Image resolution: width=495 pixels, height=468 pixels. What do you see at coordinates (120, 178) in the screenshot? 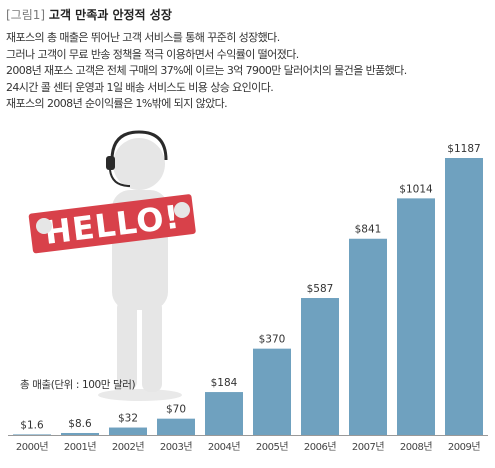
I see `headset-mic-icon` at bounding box center [120, 178].